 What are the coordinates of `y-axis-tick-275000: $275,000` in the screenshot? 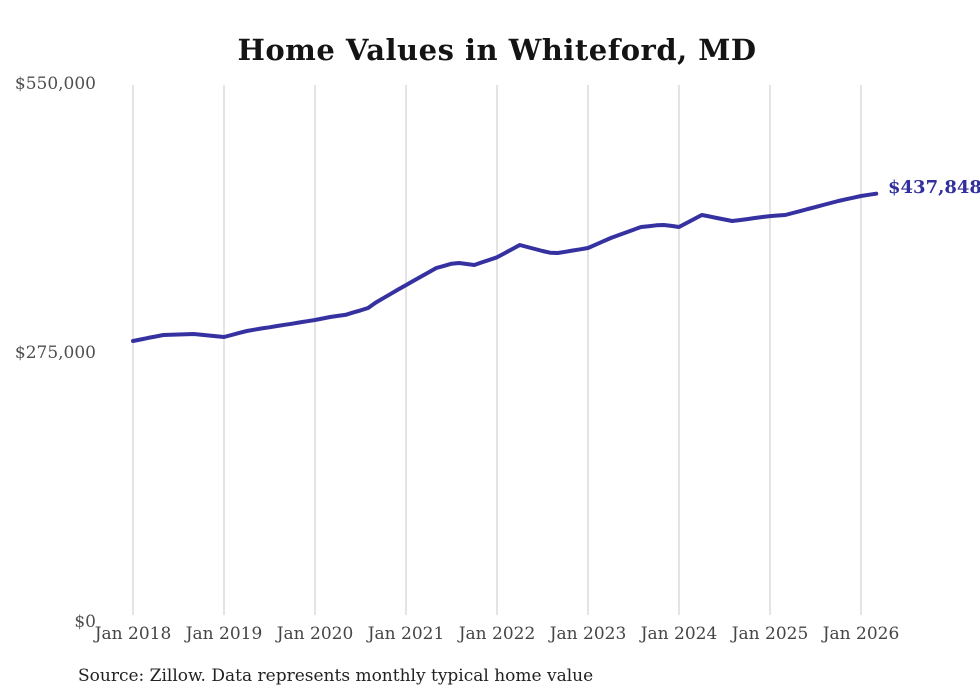 It's located at (55, 353).